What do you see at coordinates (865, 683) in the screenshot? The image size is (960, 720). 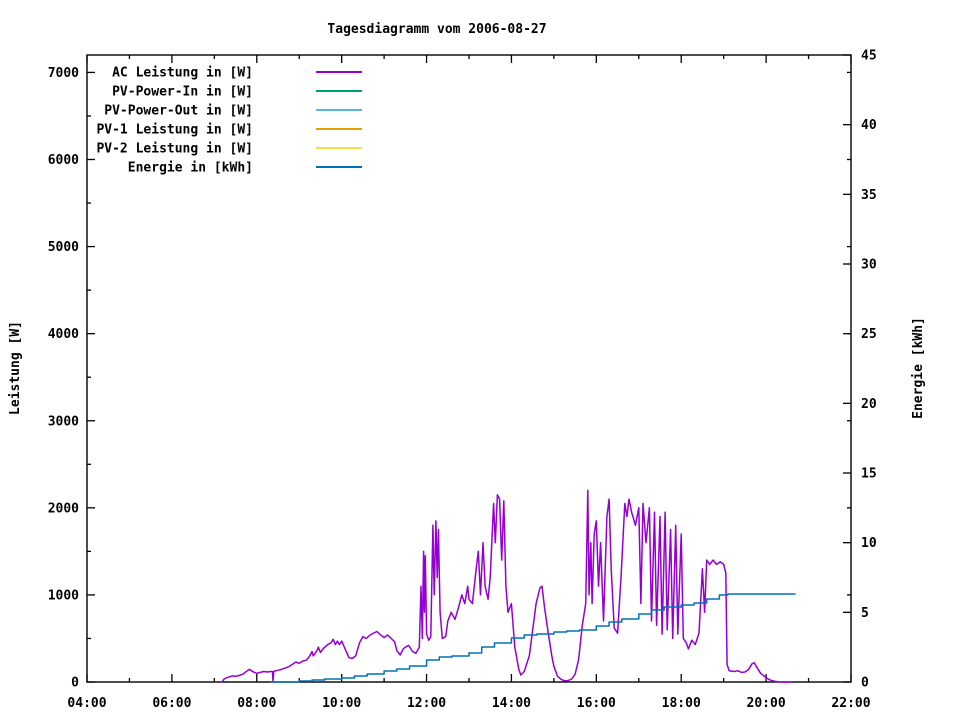 I see `y-right-tick-label: 0` at bounding box center [865, 683].